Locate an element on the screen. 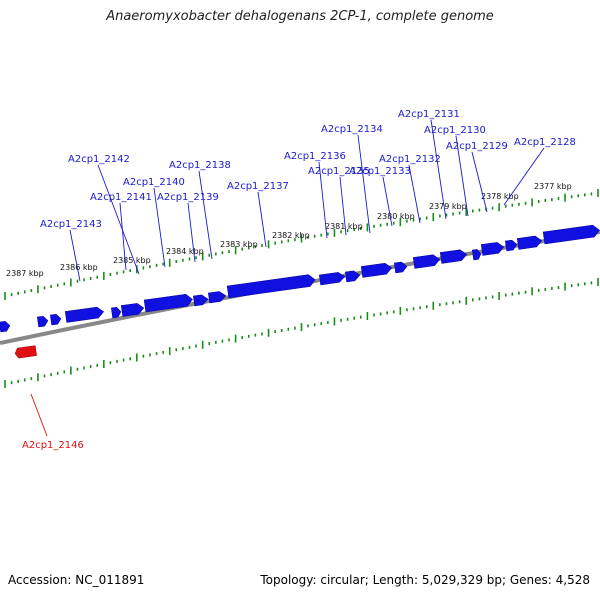 This screenshot has width=600, height=600. gene-label-forward: A2cp1_2131 is located at coordinates (429, 114).